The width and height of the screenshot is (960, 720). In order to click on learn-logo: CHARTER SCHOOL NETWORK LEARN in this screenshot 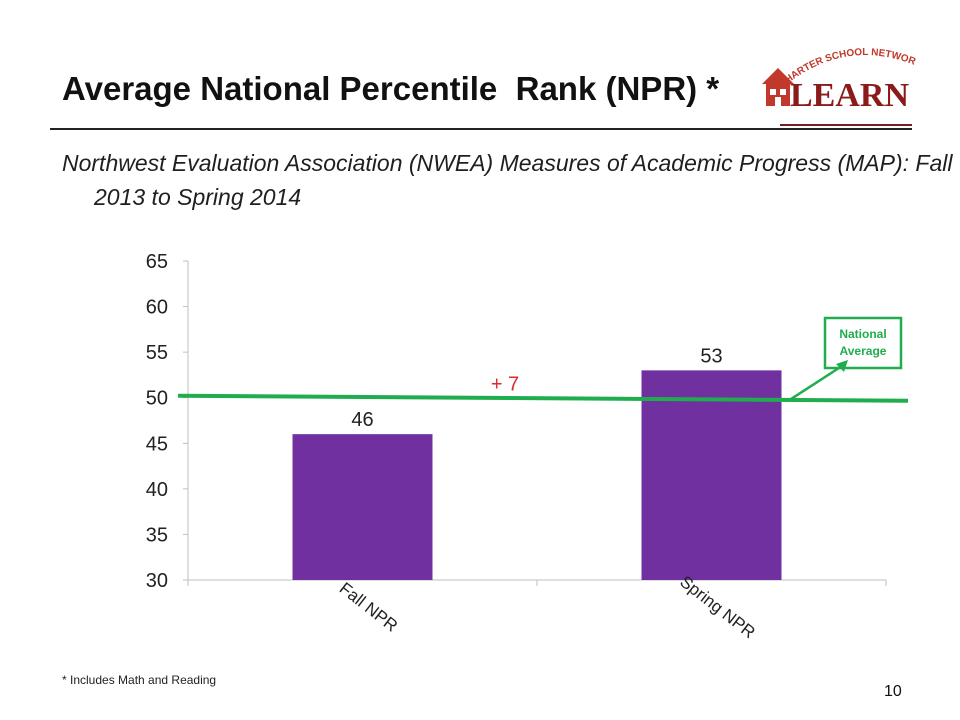, I will do `click(836, 79)`.